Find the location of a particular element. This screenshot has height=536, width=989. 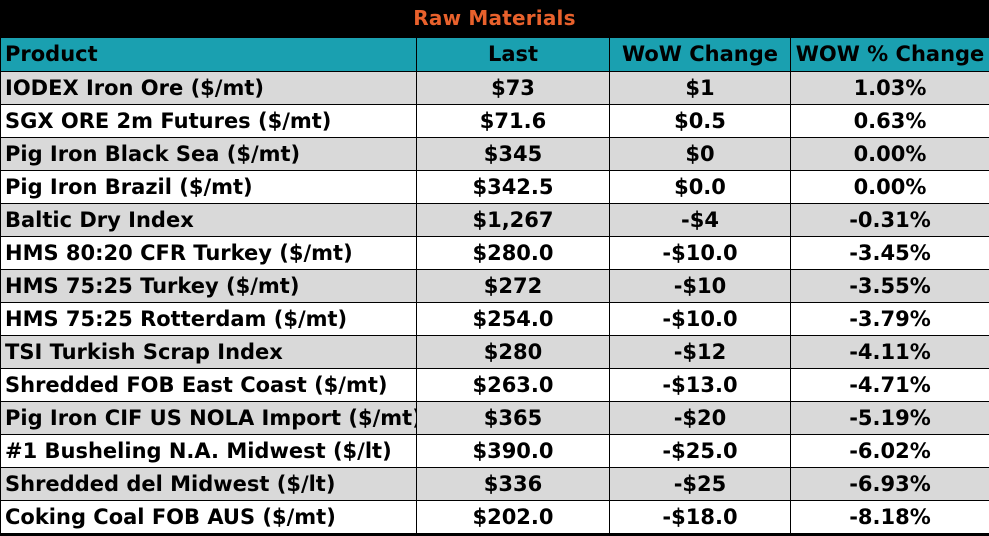

wow-pct-change-cell: -4.71% is located at coordinates (889, 385).